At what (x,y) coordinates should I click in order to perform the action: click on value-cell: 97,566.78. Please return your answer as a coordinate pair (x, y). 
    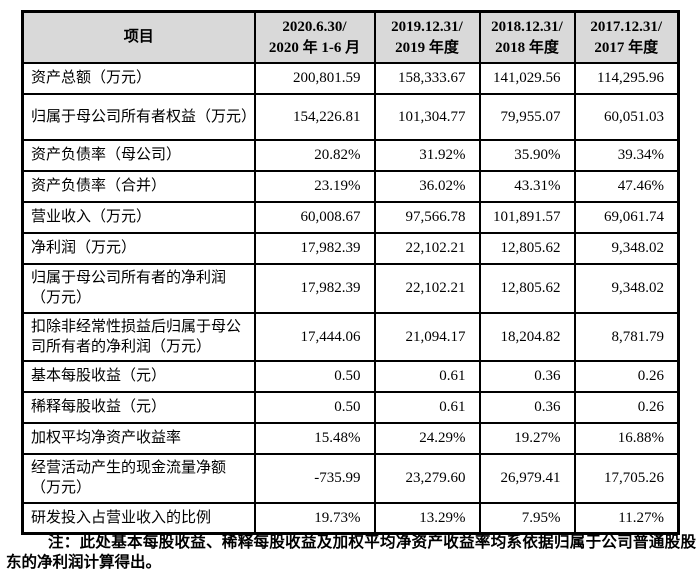
    Looking at the image, I should click on (427, 217).